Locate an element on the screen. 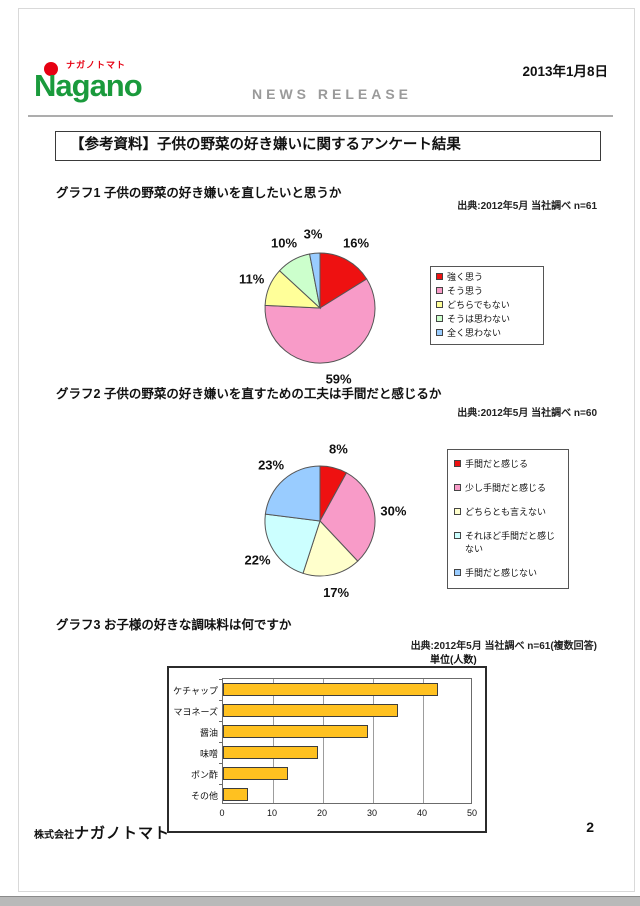 This screenshot has width=640, height=906. release-date: 2013年1月8日 is located at coordinates (565, 71).